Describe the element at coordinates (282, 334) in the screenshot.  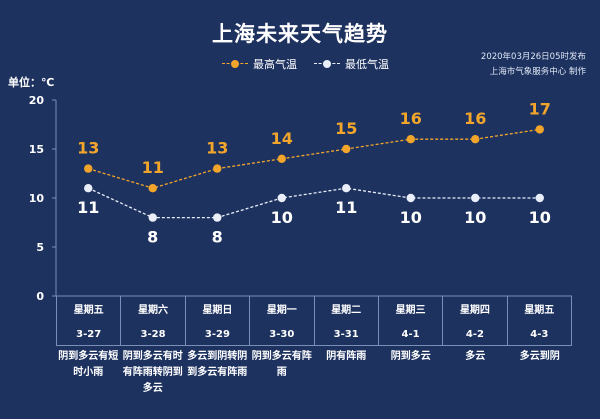
I see `date-label: 3-30` at that location.